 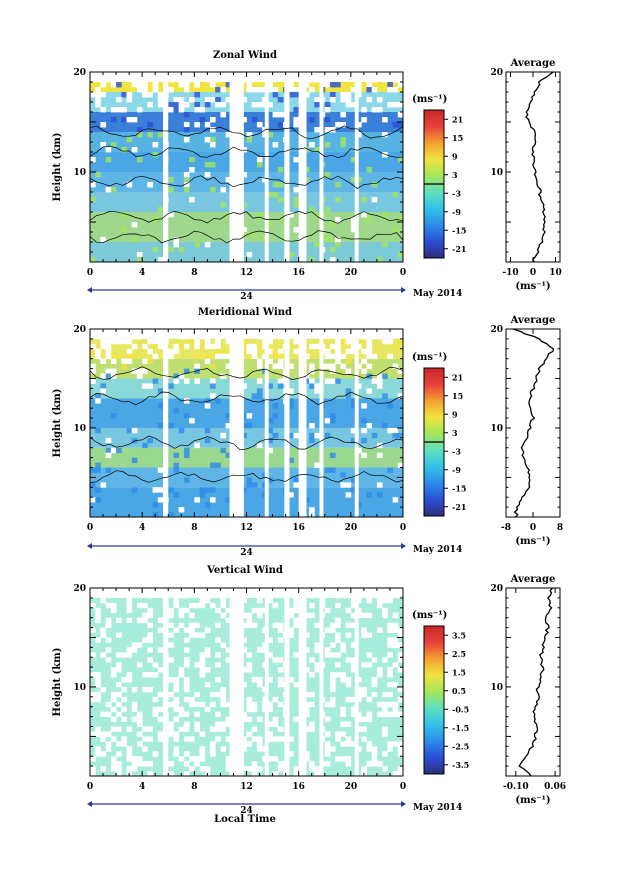 What do you see at coordinates (435, 184) in the screenshot?
I see `zonal-wind-colorbar` at bounding box center [435, 184].